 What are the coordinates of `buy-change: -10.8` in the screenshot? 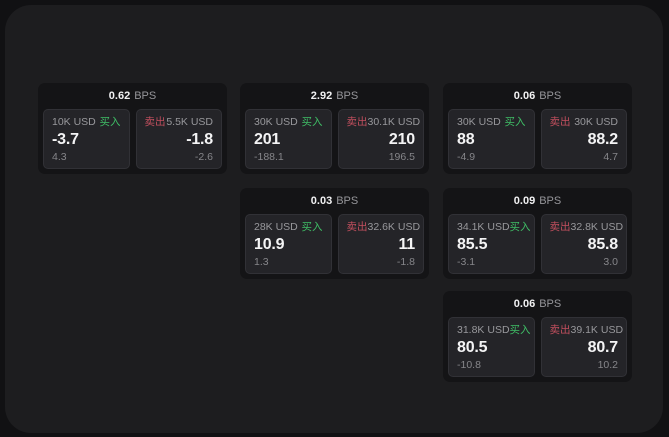 It's located at (469, 365).